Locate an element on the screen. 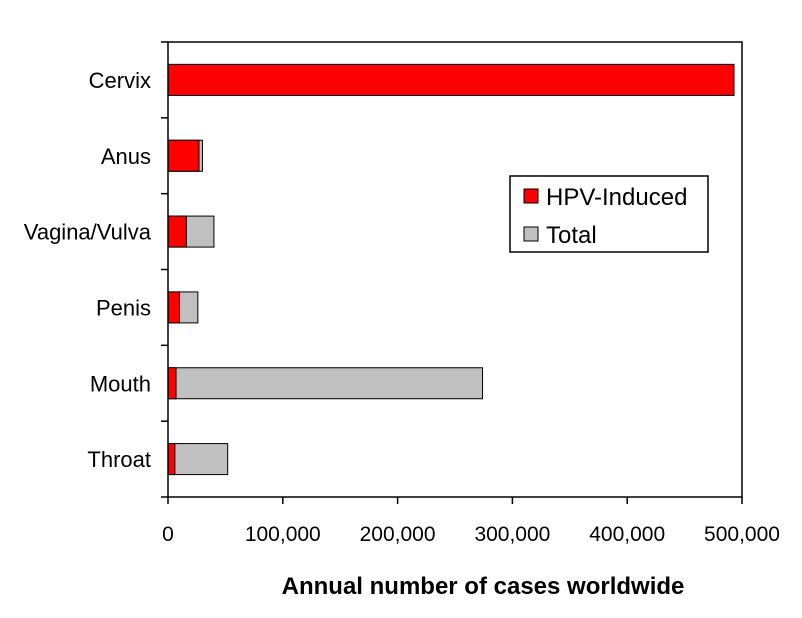 Image resolution: width=802 pixels, height=618 pixels. legend-box is located at coordinates (609, 214).